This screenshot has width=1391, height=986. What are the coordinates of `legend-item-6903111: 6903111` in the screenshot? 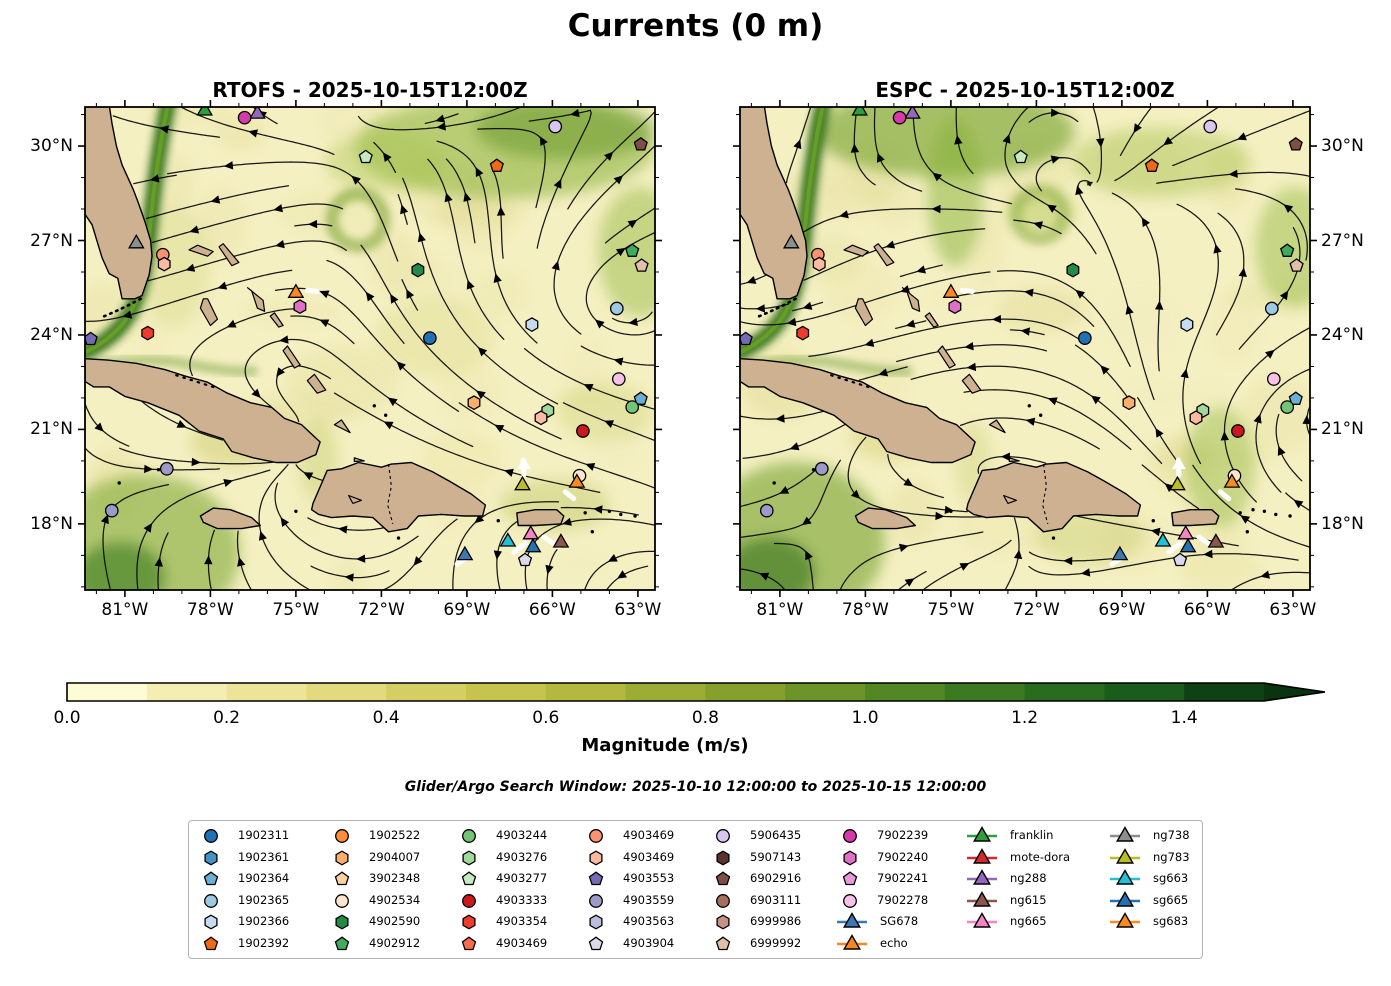 It's located at (776, 899).